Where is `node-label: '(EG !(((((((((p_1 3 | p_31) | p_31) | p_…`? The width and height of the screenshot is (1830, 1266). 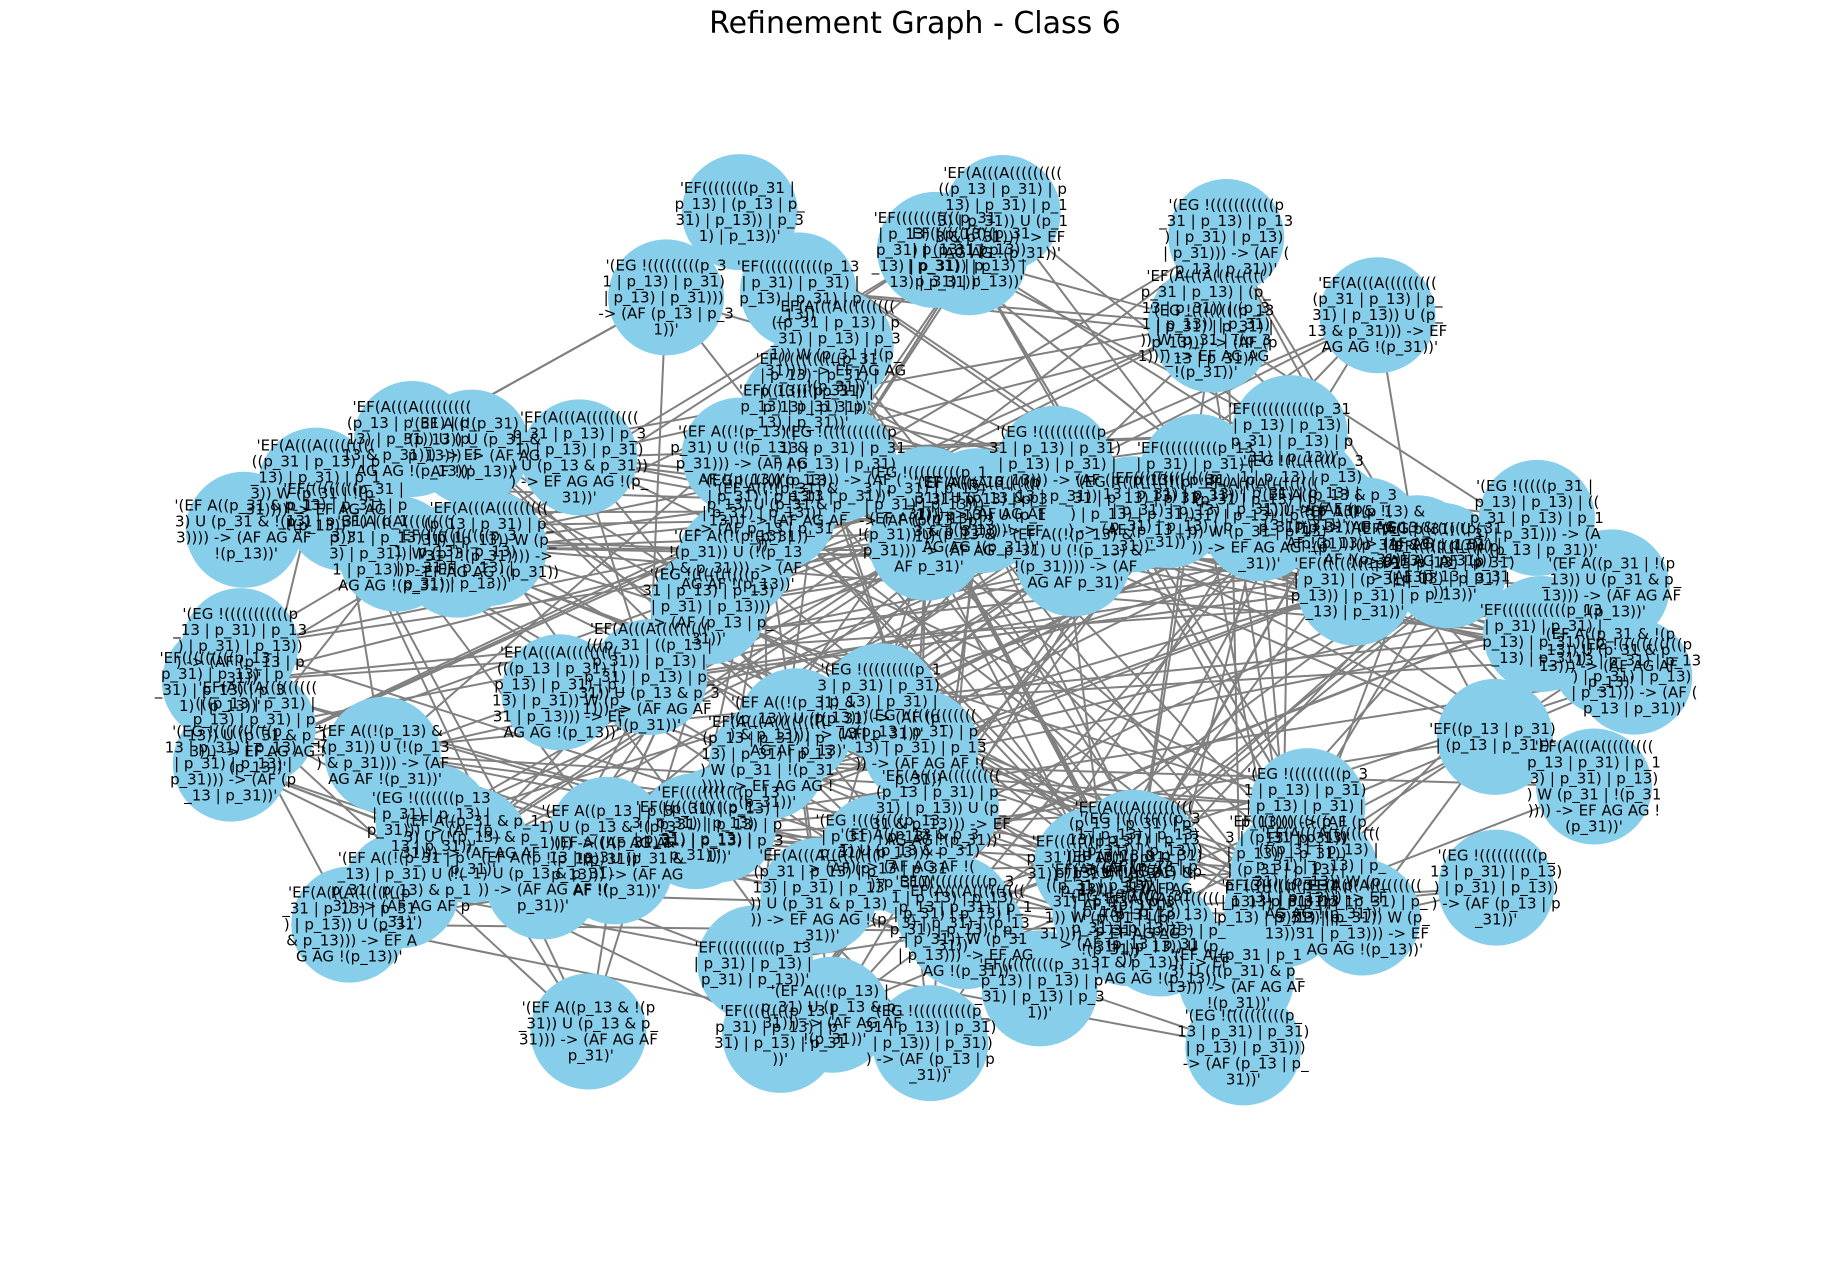
node-label: '(EG !(((((((((p_1 3 | p_31) | p_31) | p_… is located at coordinates (881, 701).